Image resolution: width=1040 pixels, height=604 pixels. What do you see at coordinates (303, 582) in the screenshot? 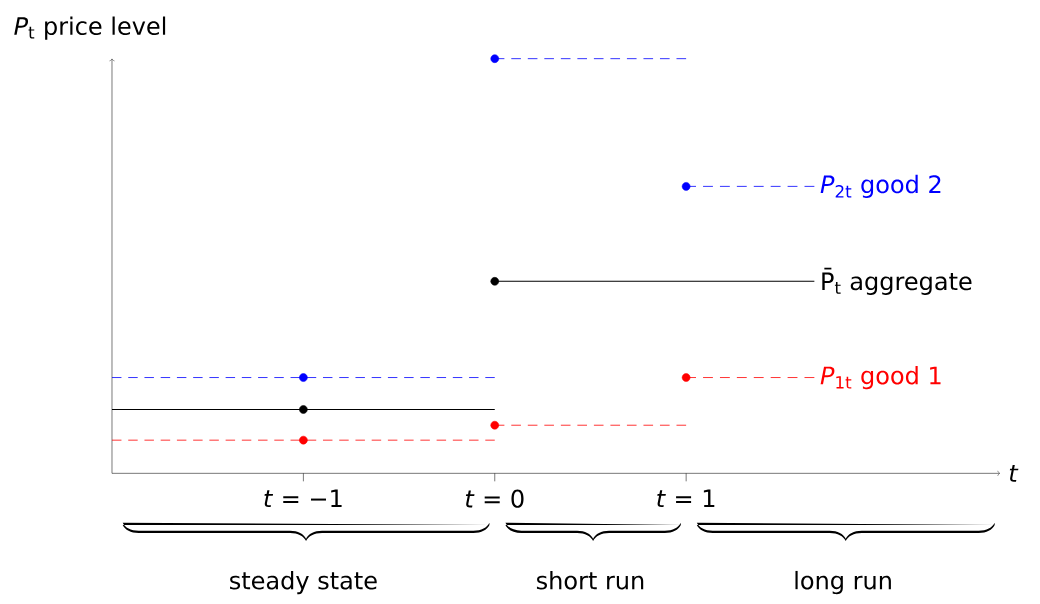
I see `text: steady state` at bounding box center [303, 582].